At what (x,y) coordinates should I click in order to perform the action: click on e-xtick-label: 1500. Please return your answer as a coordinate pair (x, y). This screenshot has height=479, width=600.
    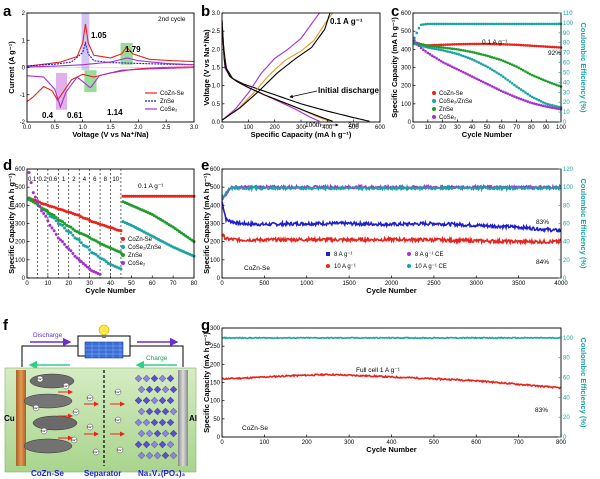
    Looking at the image, I should click on (349, 284).